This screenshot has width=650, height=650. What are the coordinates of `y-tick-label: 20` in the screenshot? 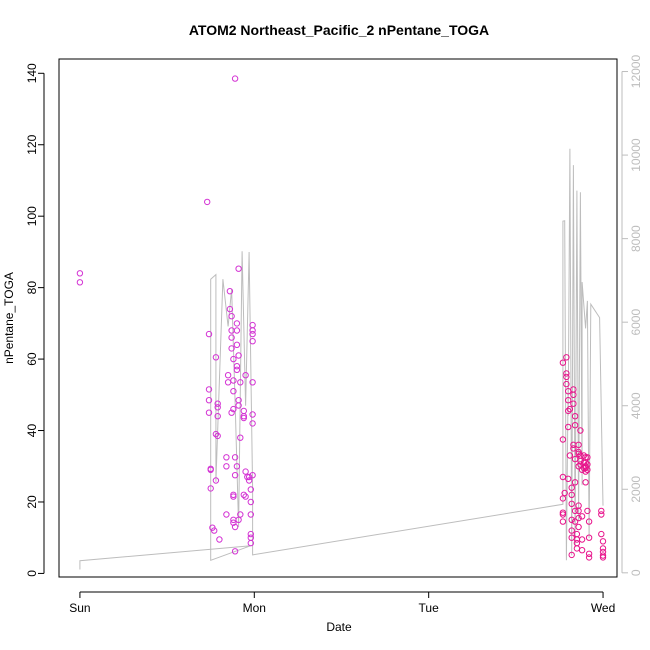 It's located at (32, 502).